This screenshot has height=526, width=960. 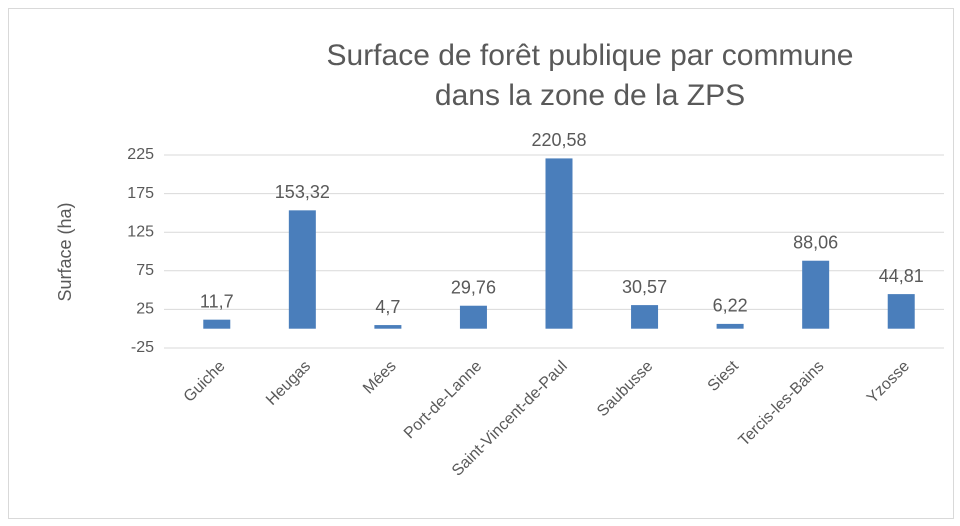 What do you see at coordinates (140, 231) in the screenshot?
I see `y-tick-label: 125` at bounding box center [140, 231].